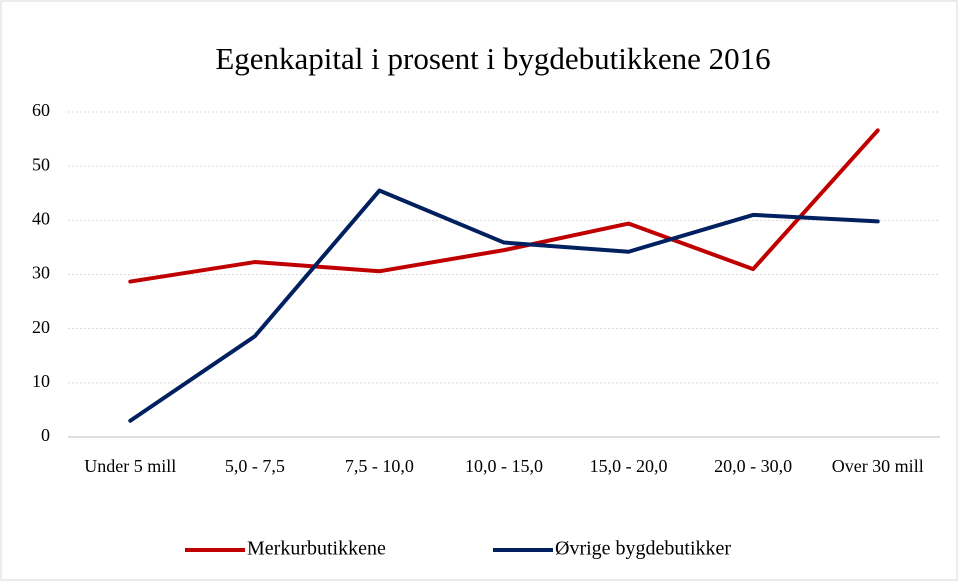  I want to click on x-tick-label: 5,0 - 7,5, so click(254, 466).